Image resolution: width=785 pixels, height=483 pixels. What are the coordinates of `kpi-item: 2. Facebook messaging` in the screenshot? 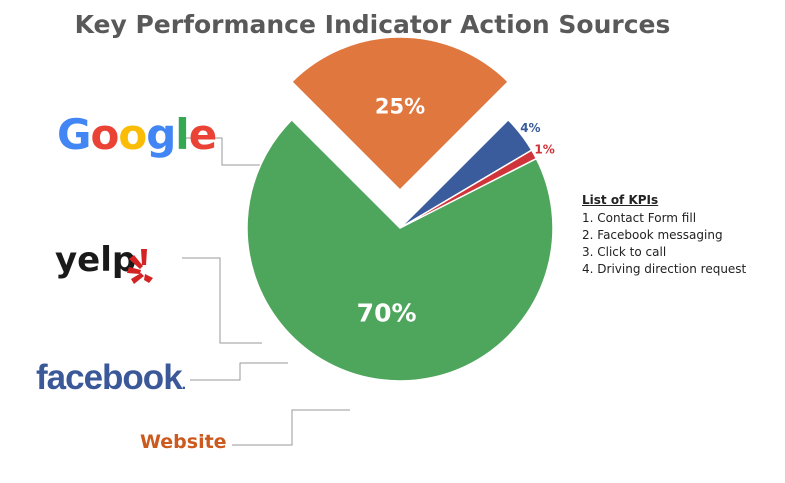 It's located at (652, 235).